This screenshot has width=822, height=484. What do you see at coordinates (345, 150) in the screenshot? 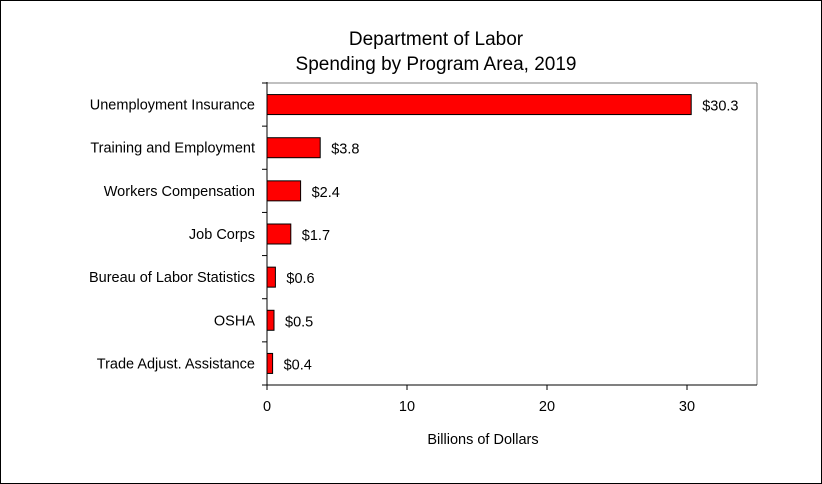
I see `data-label: $3.8` at bounding box center [345, 150].